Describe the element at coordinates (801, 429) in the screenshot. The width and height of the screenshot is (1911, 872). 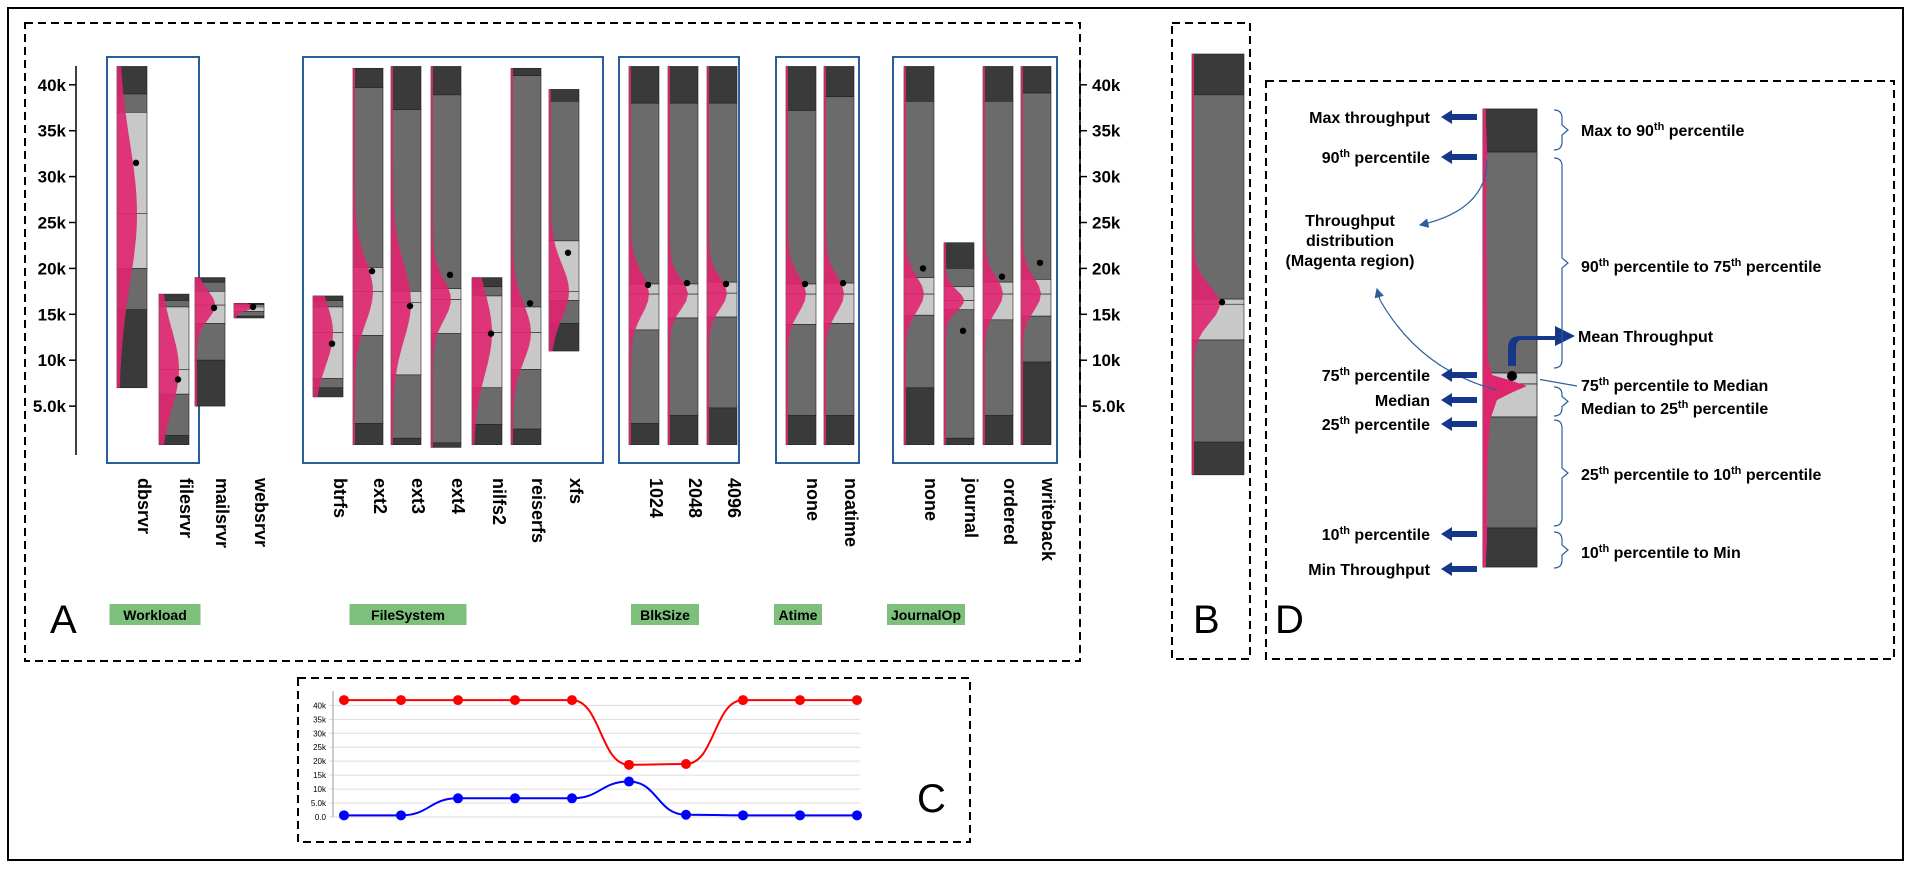
I see `bar-atime-none-p10-min` at that location.